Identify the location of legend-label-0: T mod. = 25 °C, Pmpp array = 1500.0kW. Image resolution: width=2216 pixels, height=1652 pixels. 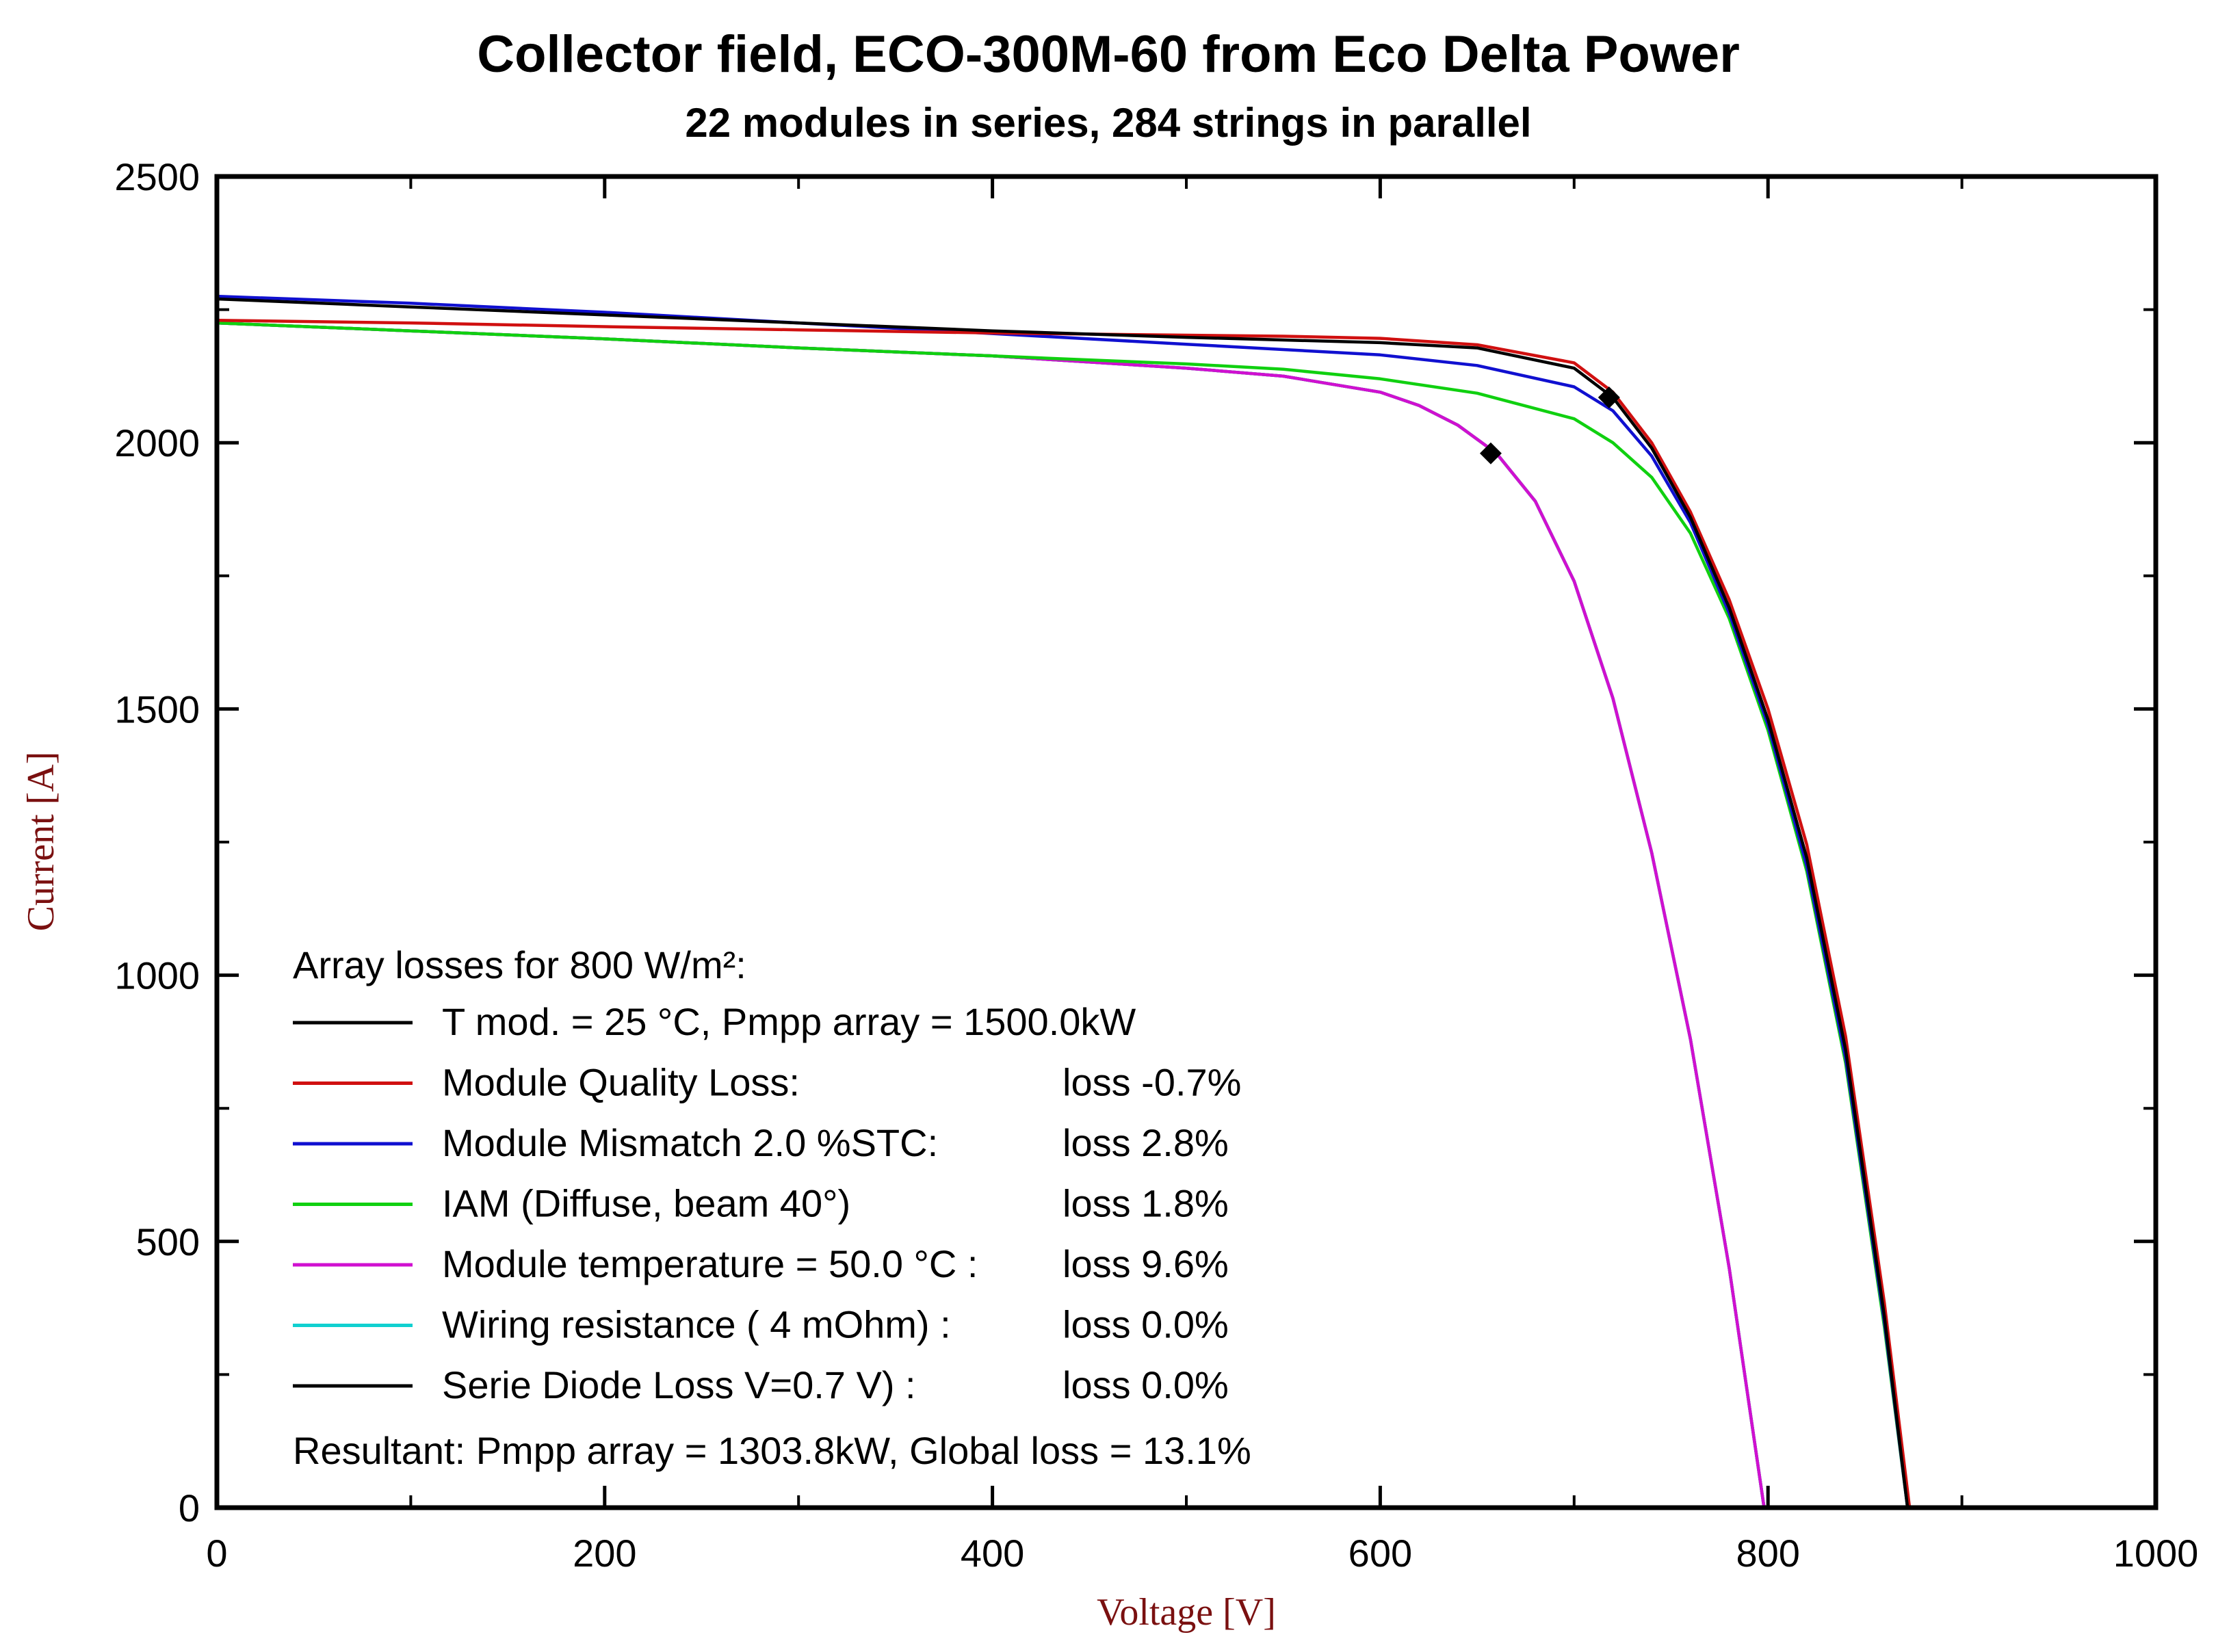
(789, 1021).